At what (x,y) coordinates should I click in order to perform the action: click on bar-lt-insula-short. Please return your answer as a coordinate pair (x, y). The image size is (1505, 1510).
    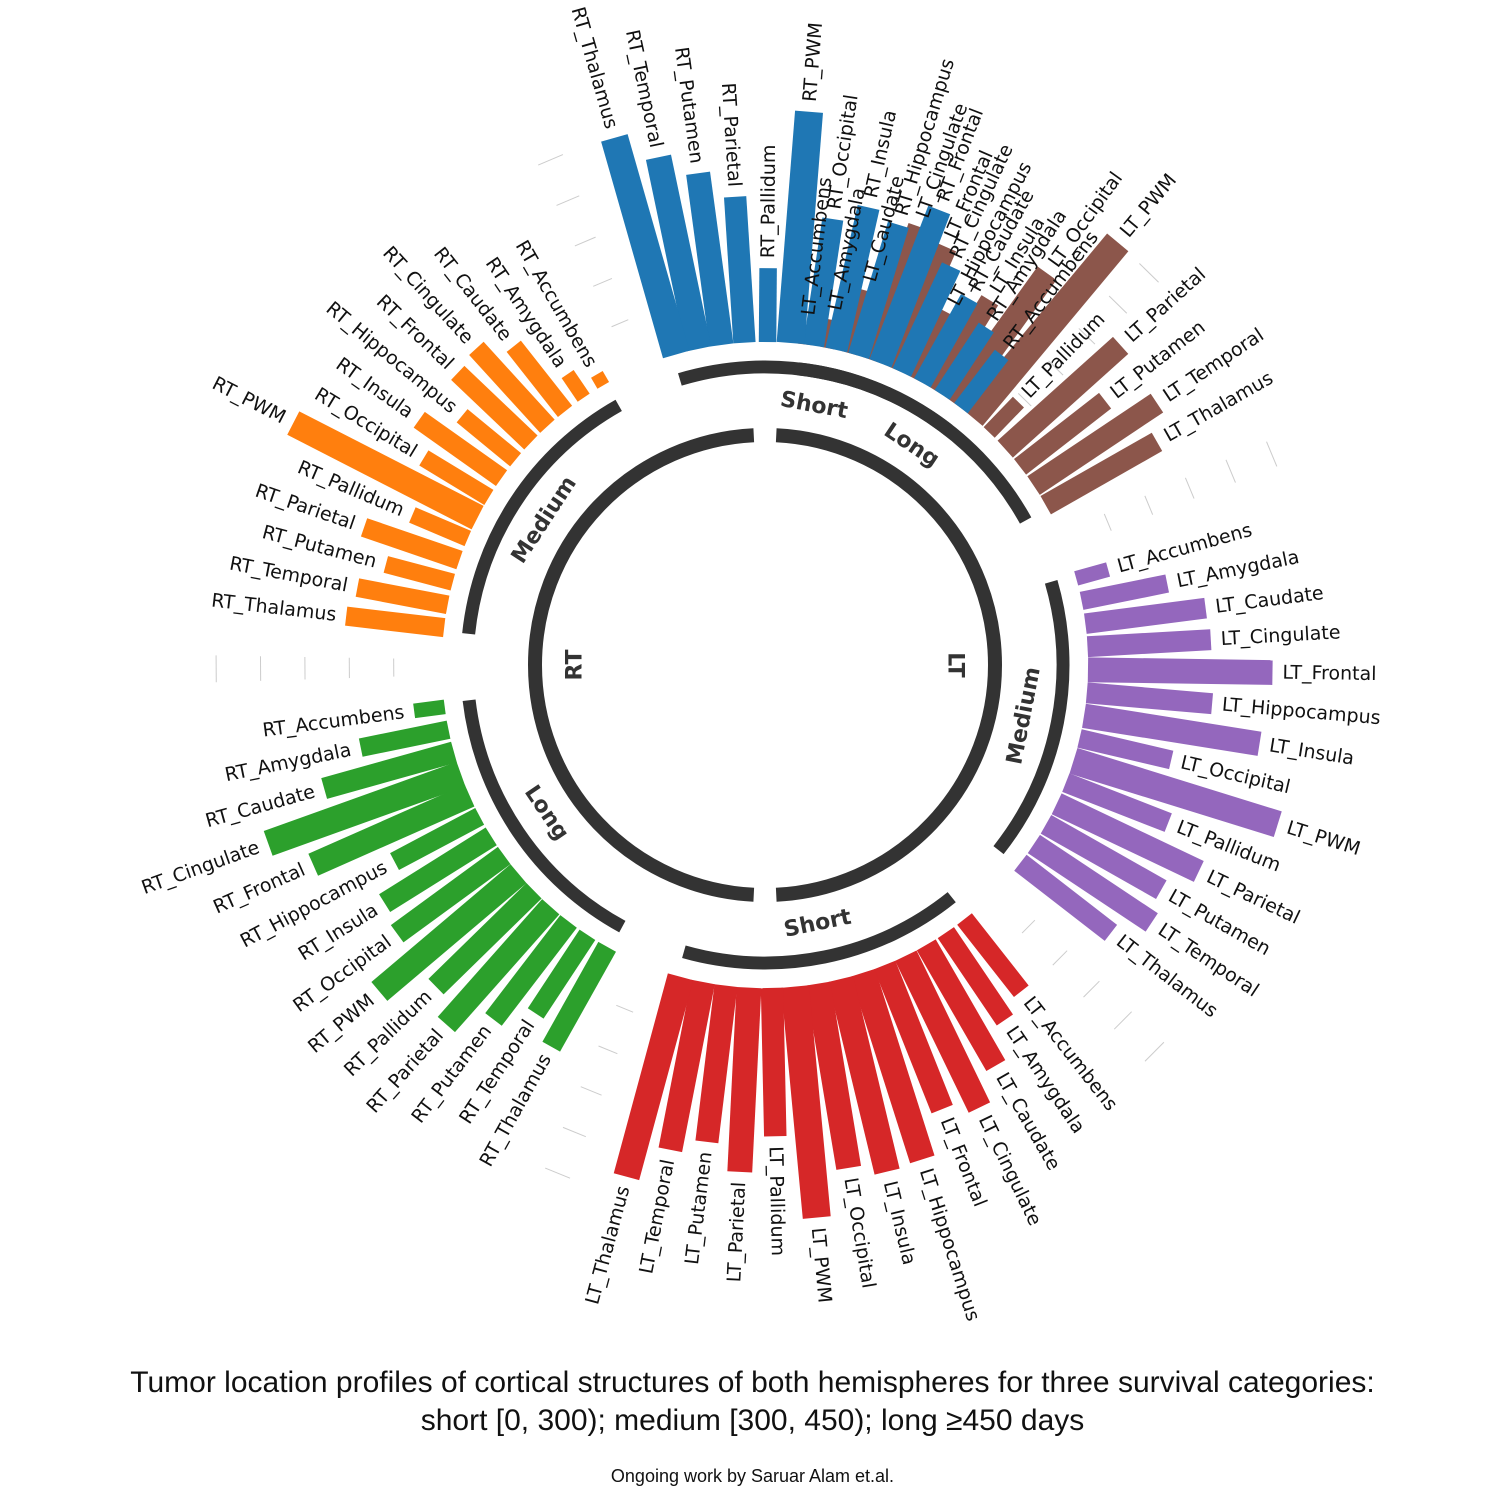
    Looking at the image, I should click on (864, 1075).